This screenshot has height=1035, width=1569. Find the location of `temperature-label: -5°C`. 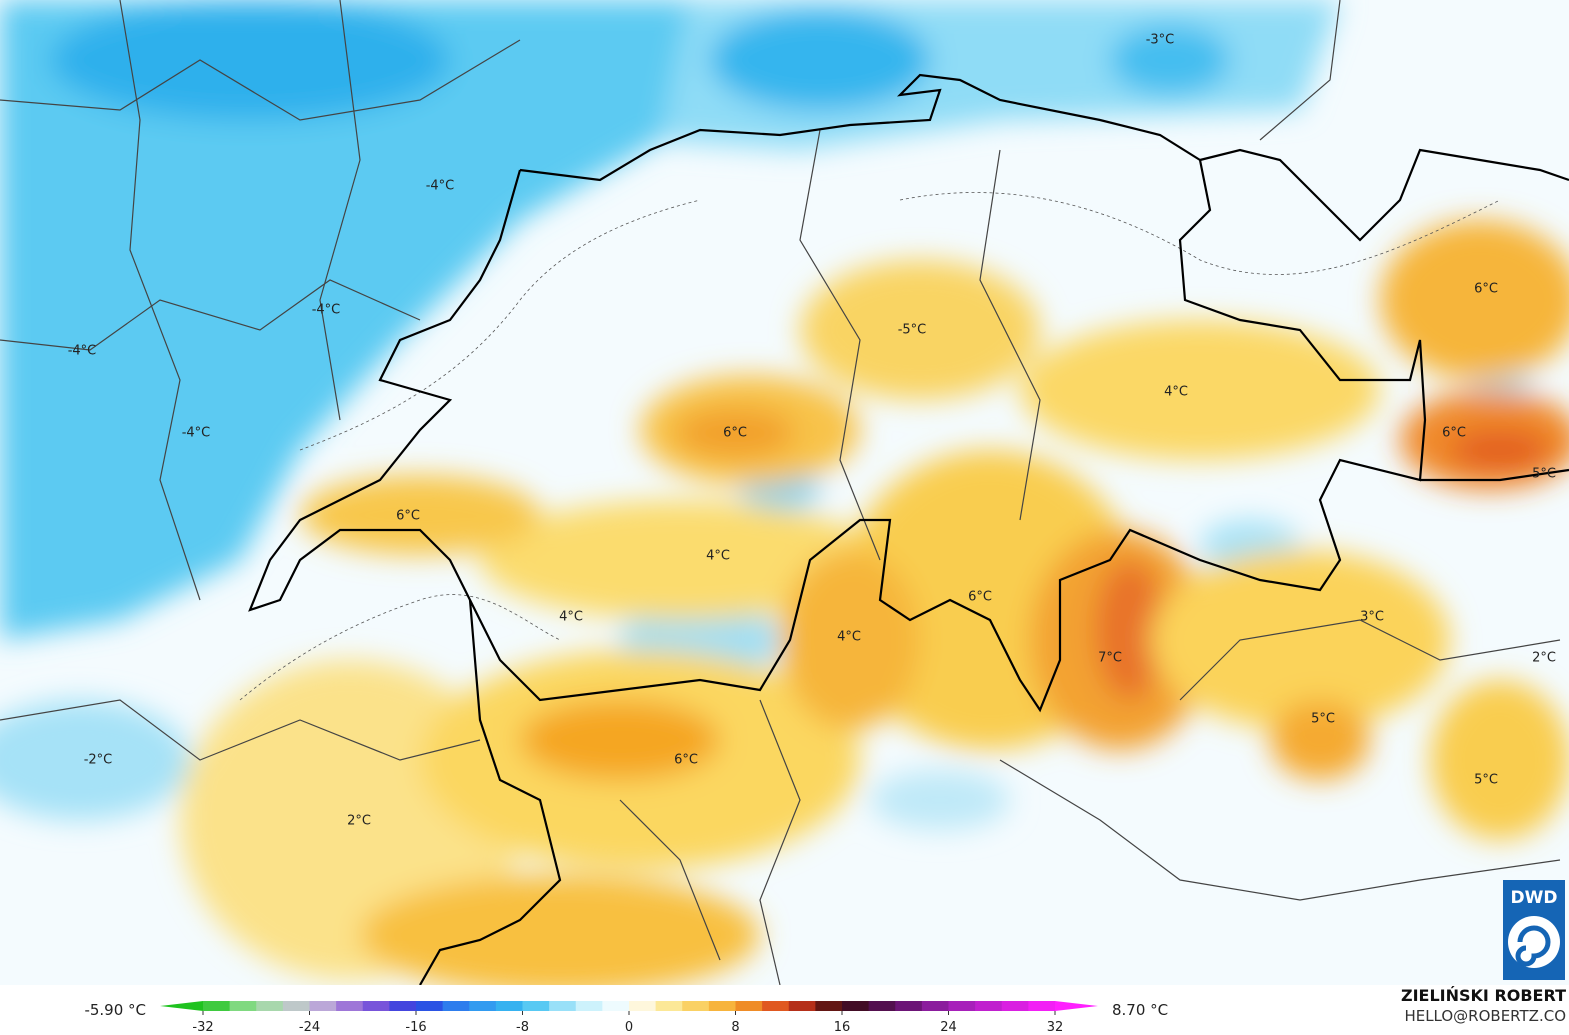

temperature-label: -5°C is located at coordinates (912, 330).